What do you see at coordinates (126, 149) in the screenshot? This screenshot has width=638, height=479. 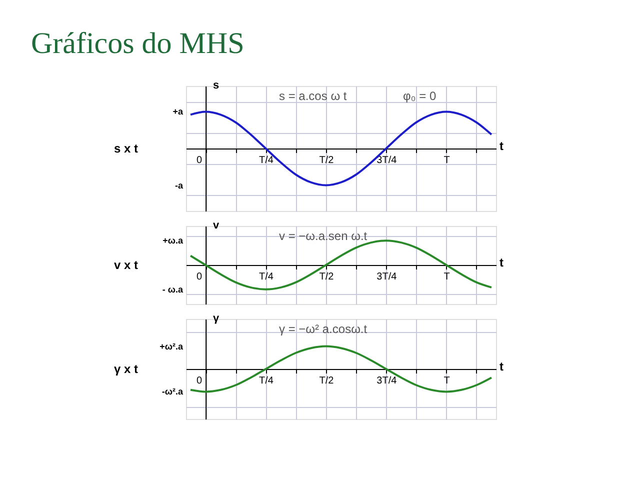 I see `text: s x t` at bounding box center [126, 149].